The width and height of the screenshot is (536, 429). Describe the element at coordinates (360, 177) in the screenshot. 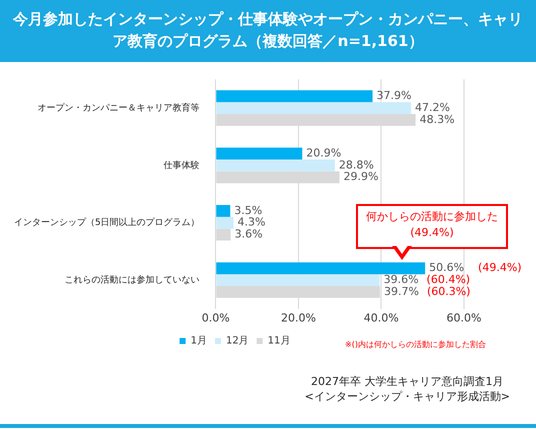

I see `data-label: 29.9%` at that location.